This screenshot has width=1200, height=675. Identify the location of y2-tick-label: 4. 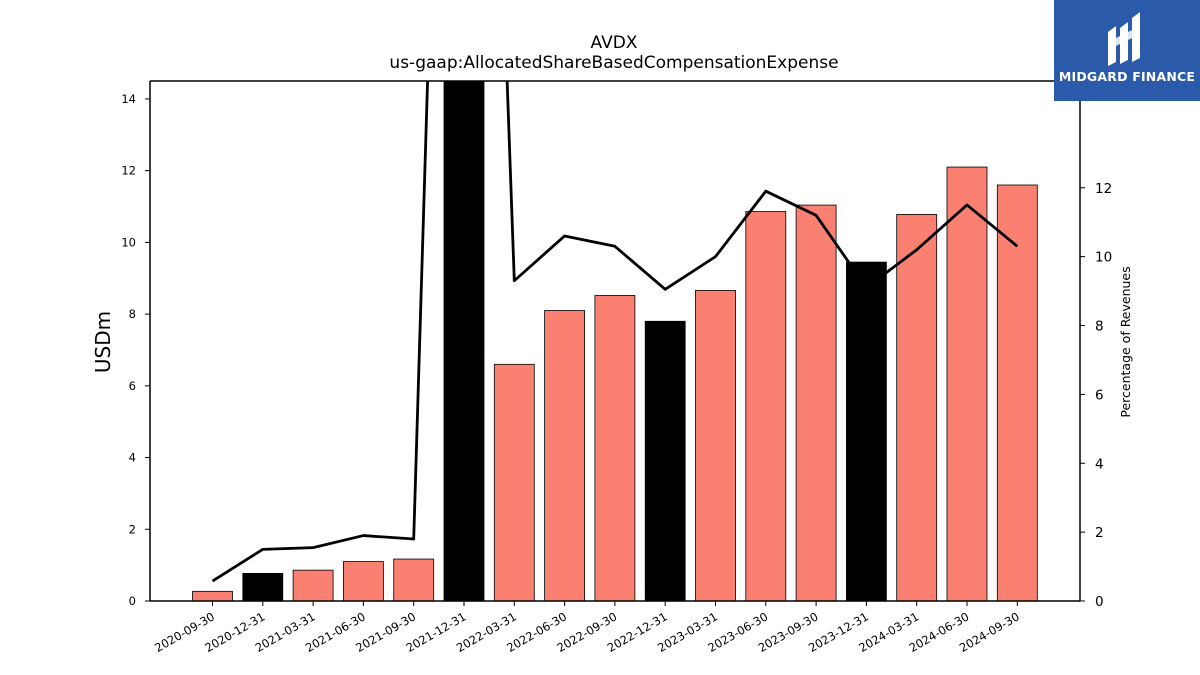
(1099, 464).